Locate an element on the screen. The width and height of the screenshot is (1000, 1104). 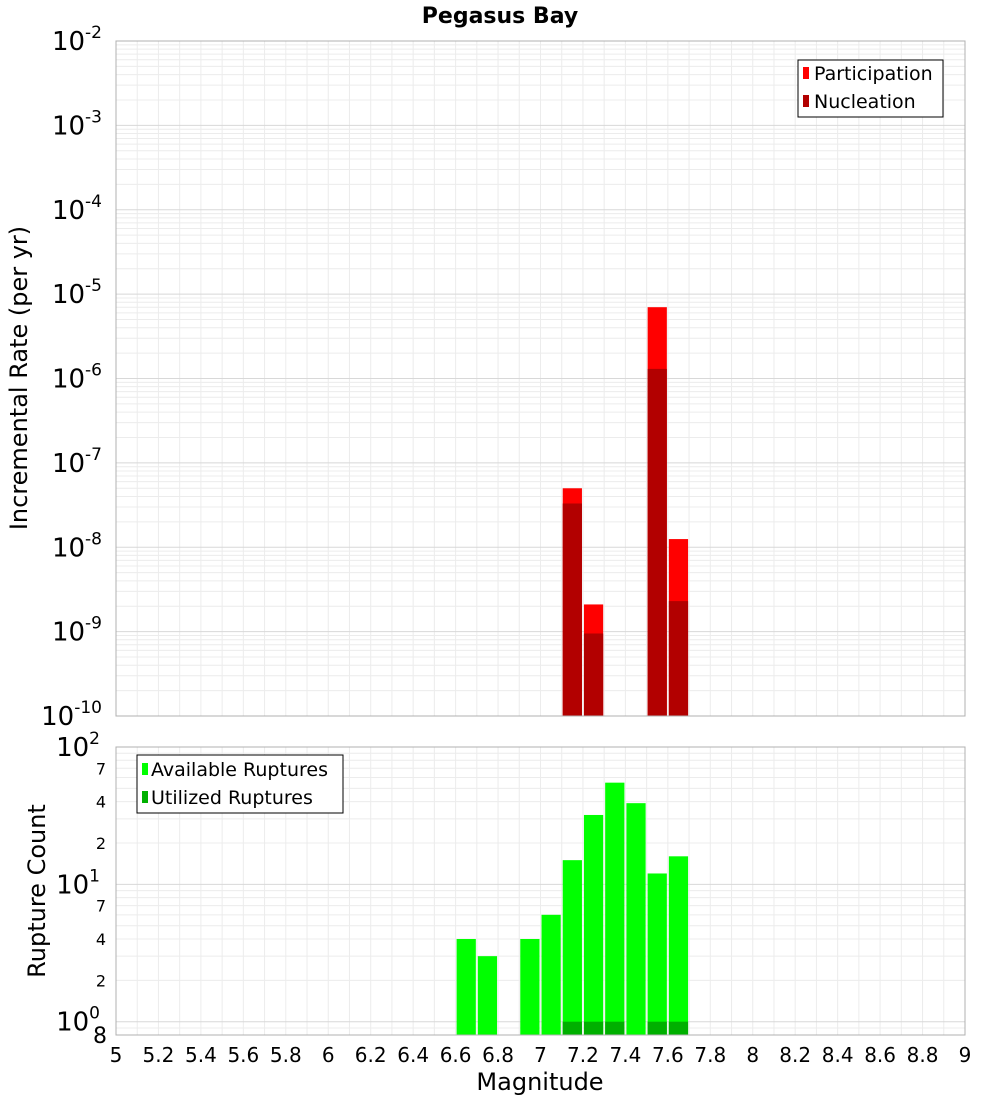
rate-y-axis-label: Incremental Rate (per yr) is located at coordinates (19, 378).